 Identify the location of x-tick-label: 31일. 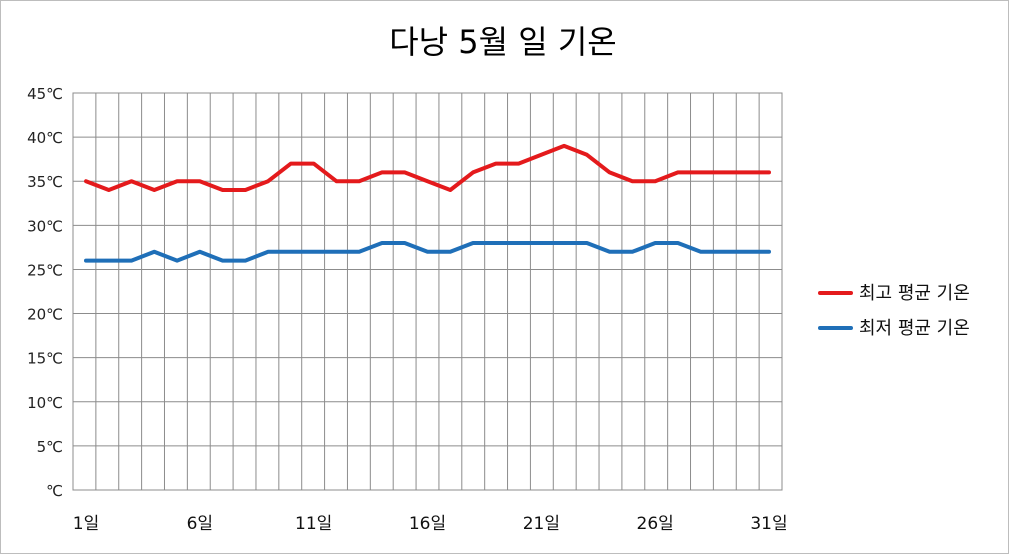
(768, 524).